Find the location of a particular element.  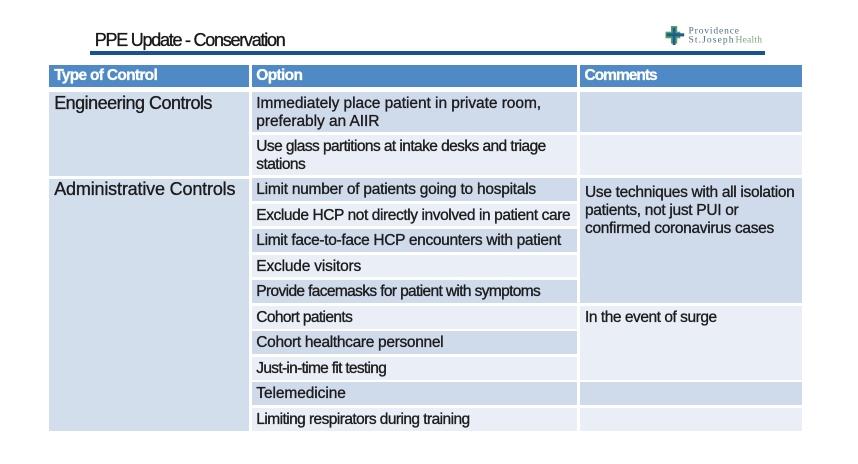

svg-text: St.Joseph is located at coordinates (711, 41).